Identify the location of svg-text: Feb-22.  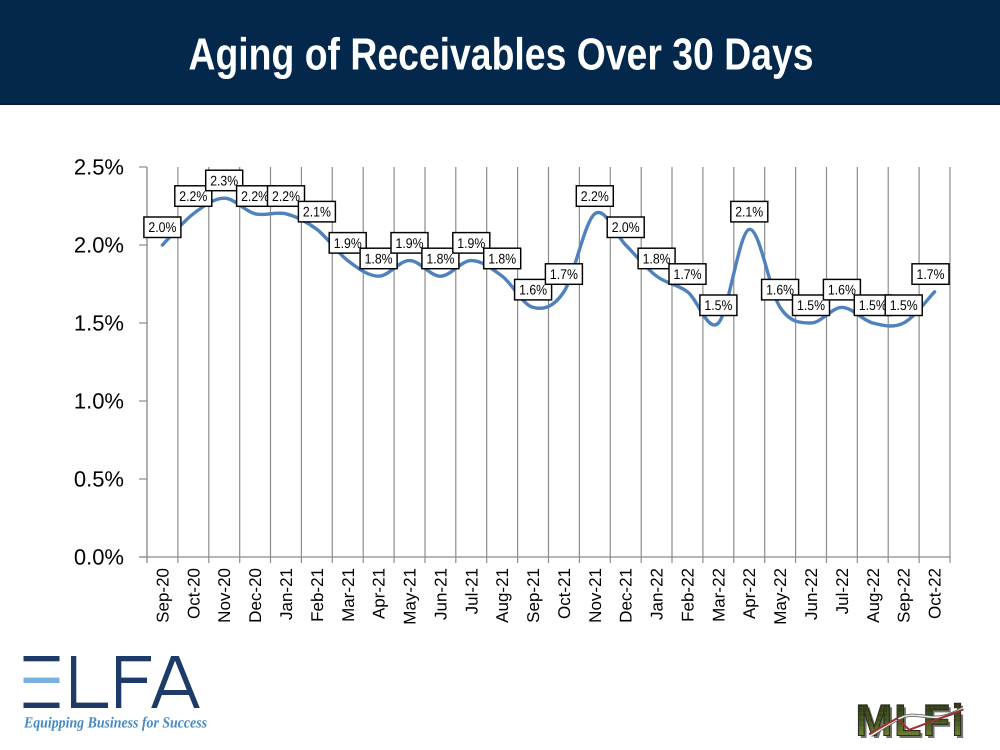
(688, 595).